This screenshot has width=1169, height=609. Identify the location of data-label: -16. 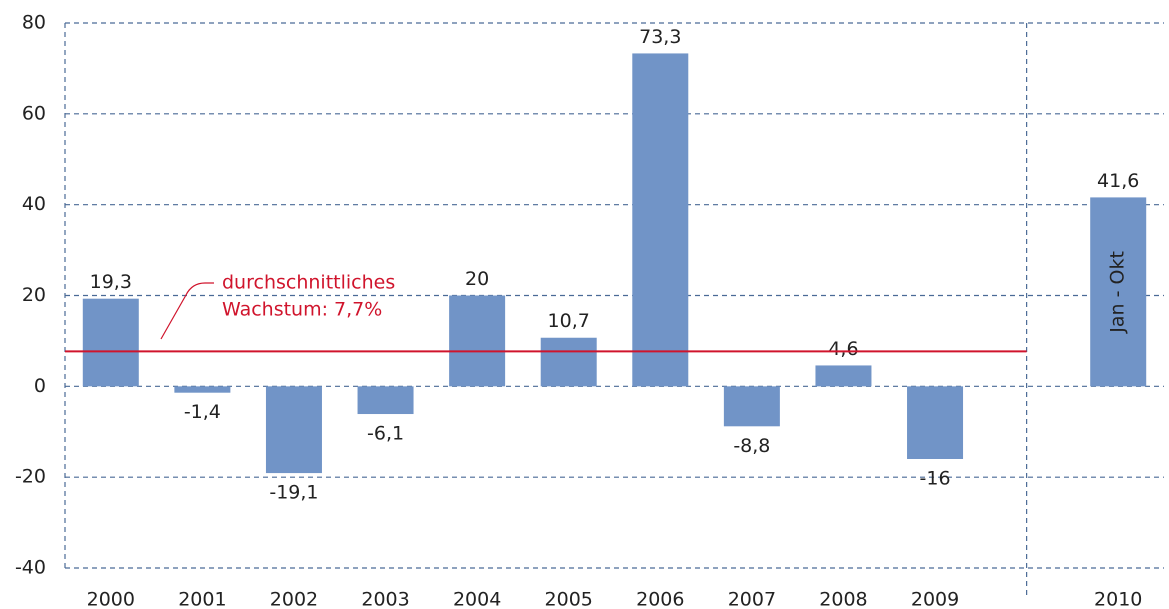
(935, 479).